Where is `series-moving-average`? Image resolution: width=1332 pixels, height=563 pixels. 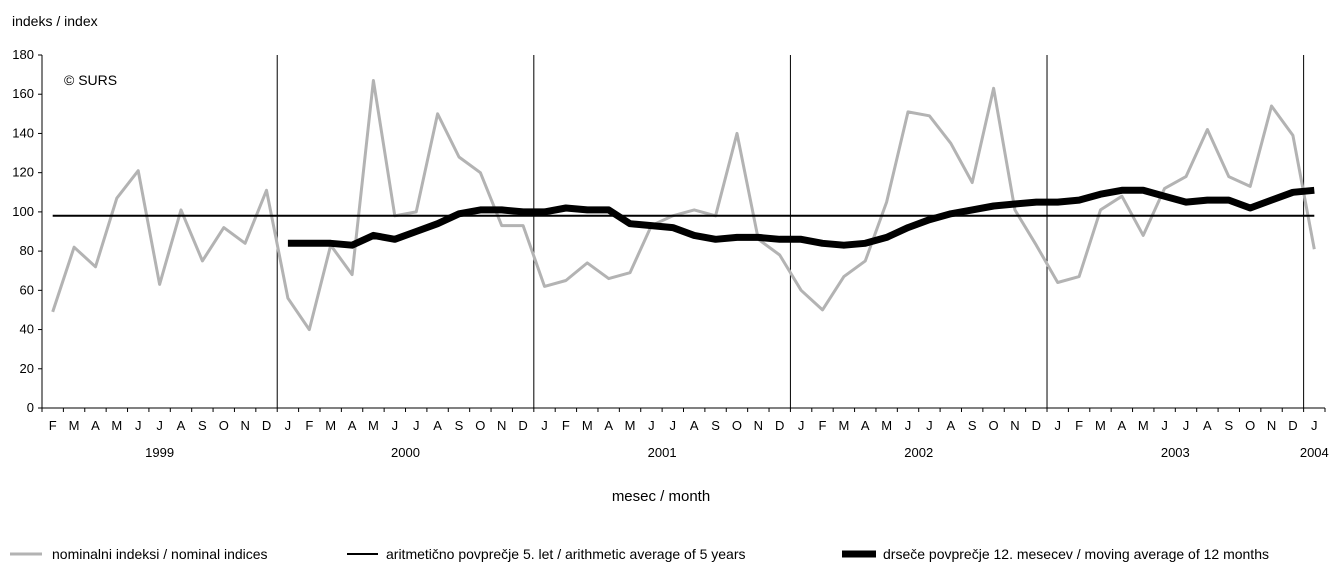 series-moving-average is located at coordinates (801, 217).